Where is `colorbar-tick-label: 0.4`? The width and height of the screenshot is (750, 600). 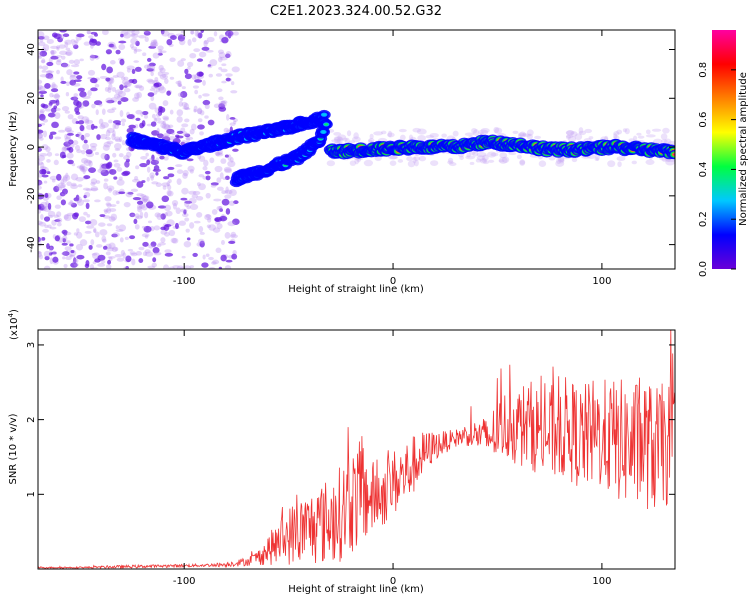 colorbar-tick-label: 0.4 is located at coordinates (703, 169).